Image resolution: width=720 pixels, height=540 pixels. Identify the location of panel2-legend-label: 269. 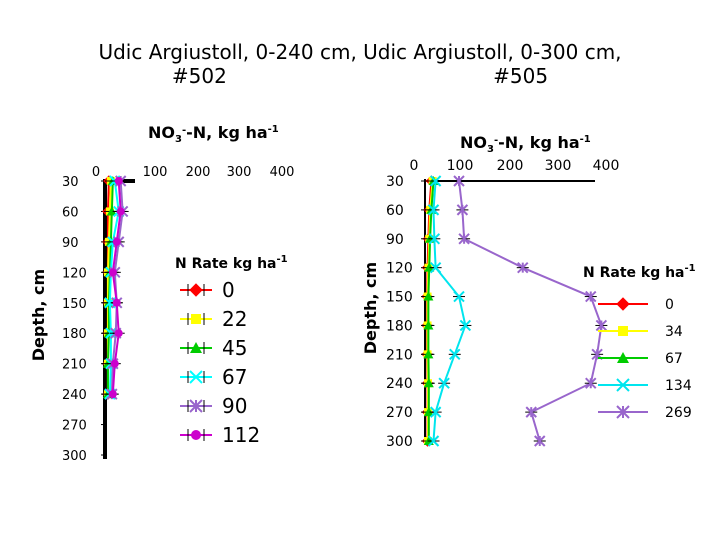
(678, 413).